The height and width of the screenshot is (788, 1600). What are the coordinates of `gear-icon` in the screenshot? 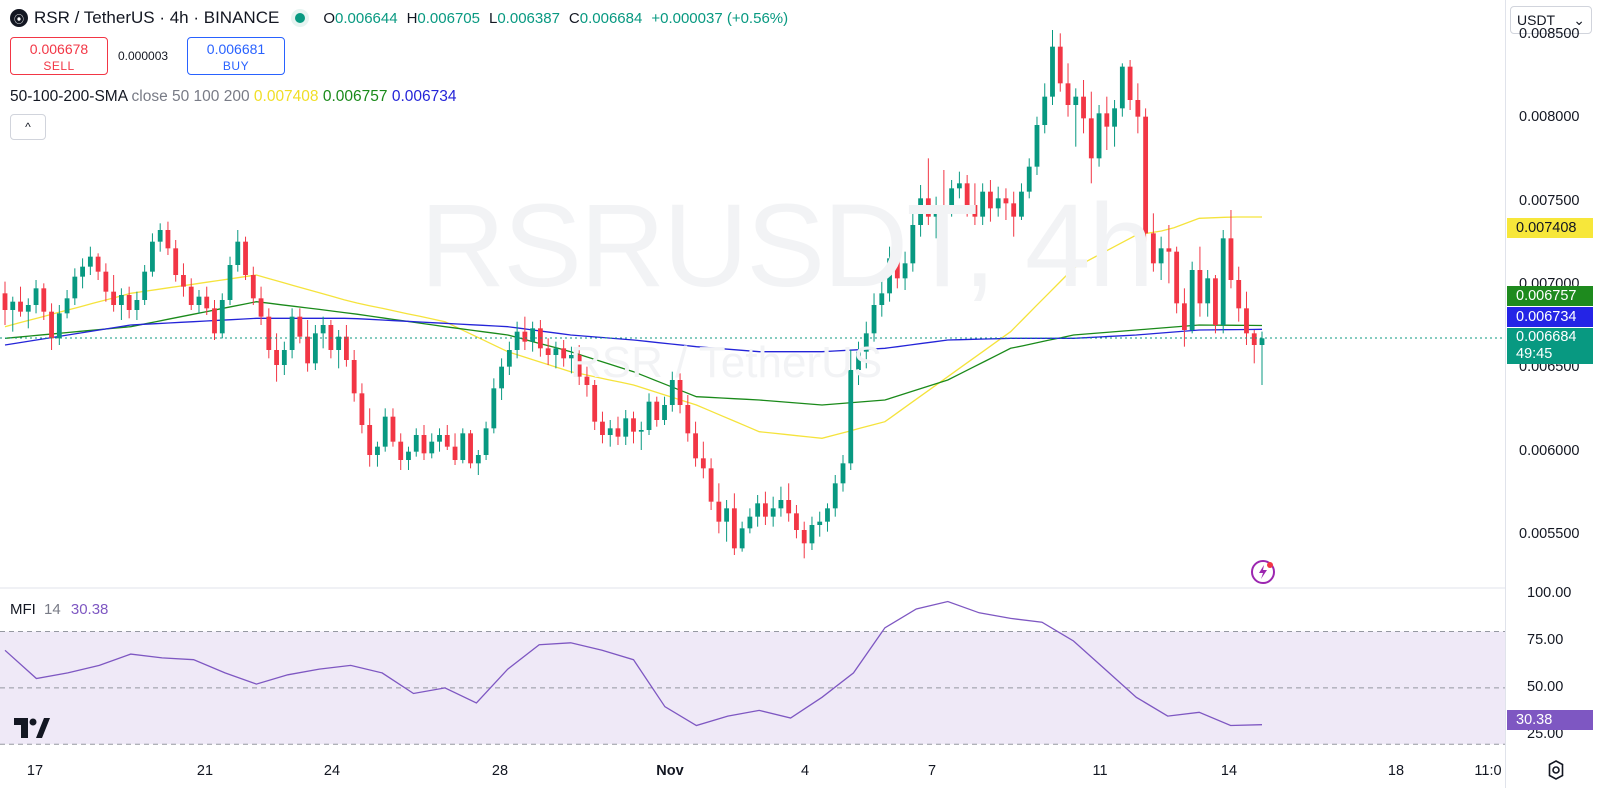 It's located at (1556, 770).